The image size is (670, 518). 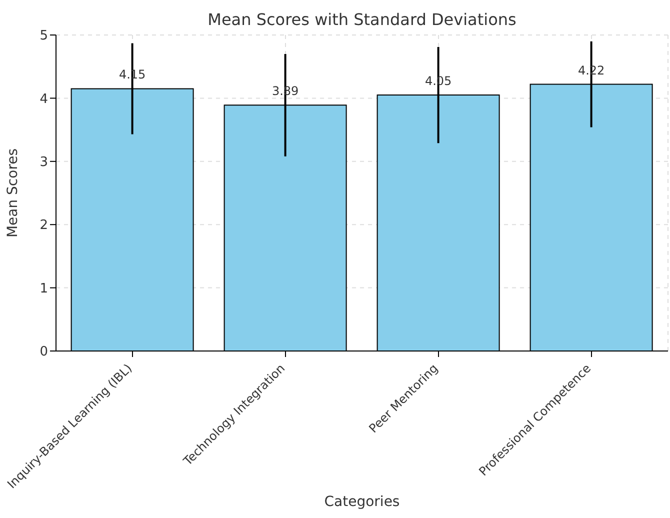 I want to click on x-axis-title: Categories, so click(x=362, y=502).